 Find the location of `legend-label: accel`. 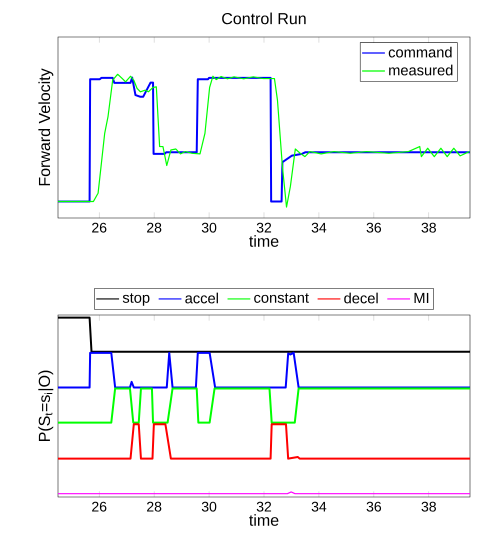

legend-label: accel is located at coordinates (201, 298).